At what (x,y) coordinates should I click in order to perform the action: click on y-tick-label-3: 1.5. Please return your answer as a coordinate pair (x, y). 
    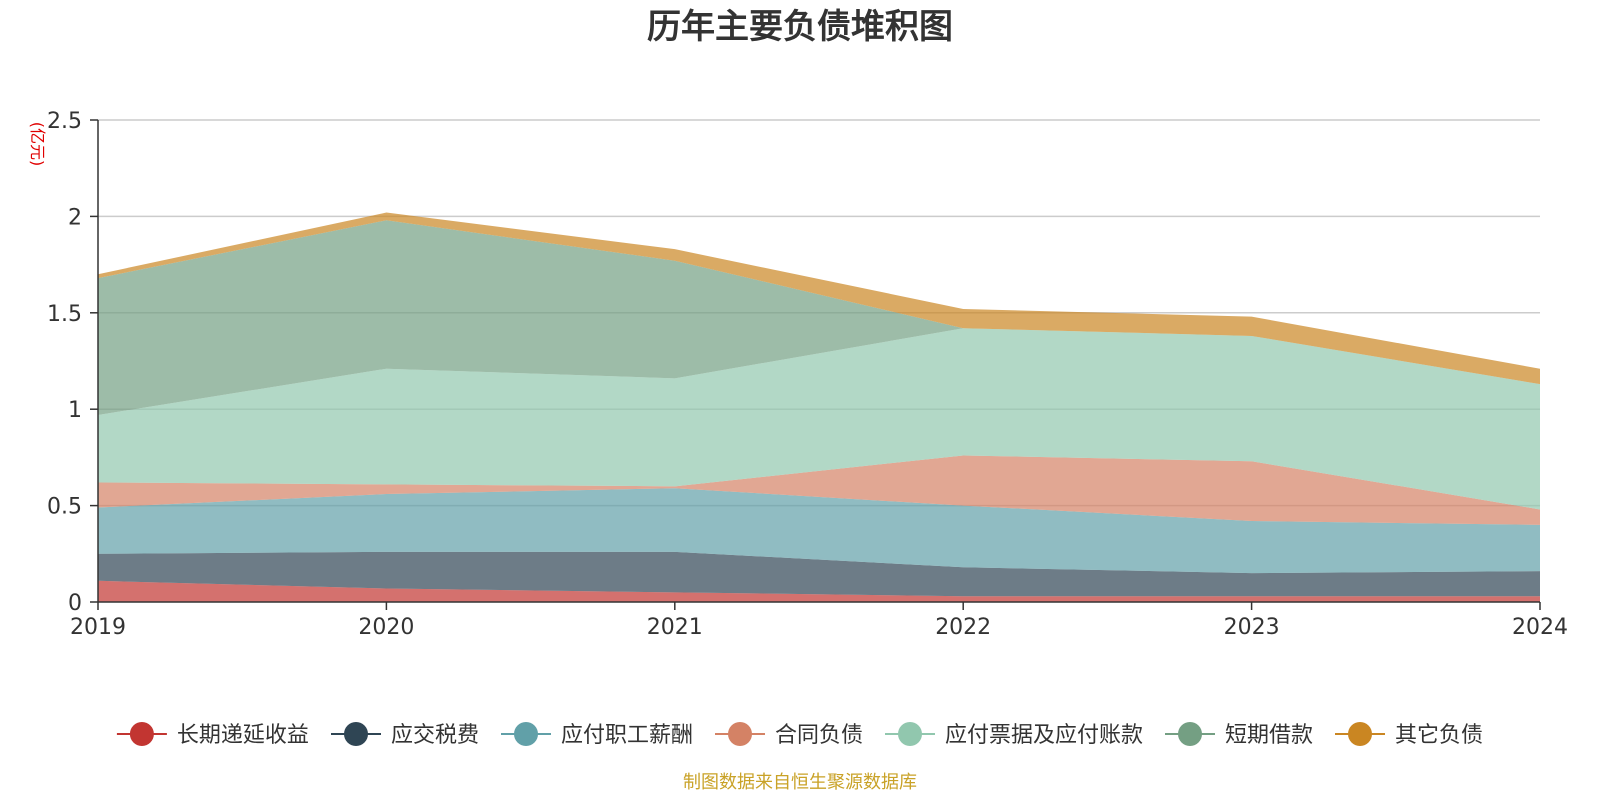
    Looking at the image, I should click on (64, 314).